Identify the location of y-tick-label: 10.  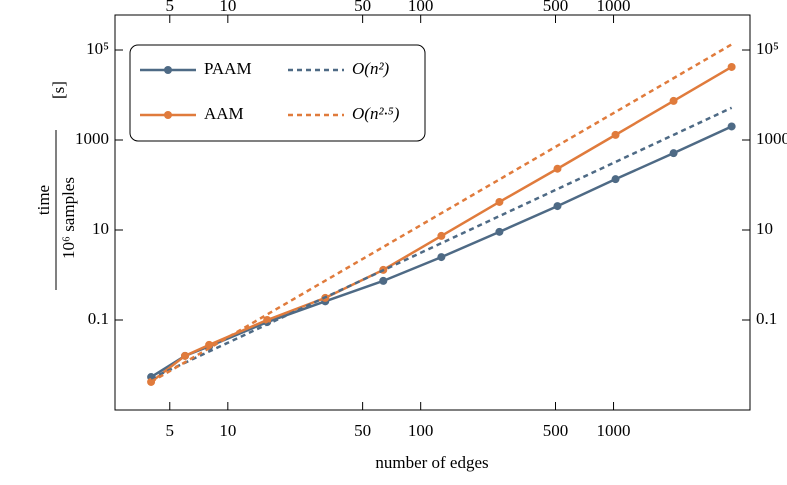
(100, 228).